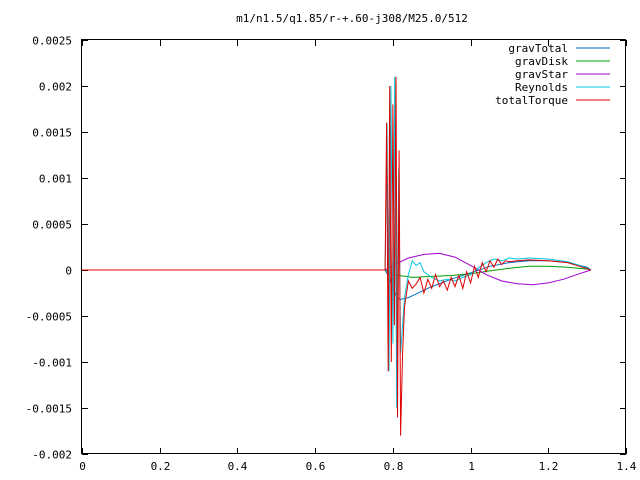 Image resolution: width=640 pixels, height=480 pixels. What do you see at coordinates (531, 100) in the screenshot?
I see `legend-label-totaltorque: totalTorque` at bounding box center [531, 100].